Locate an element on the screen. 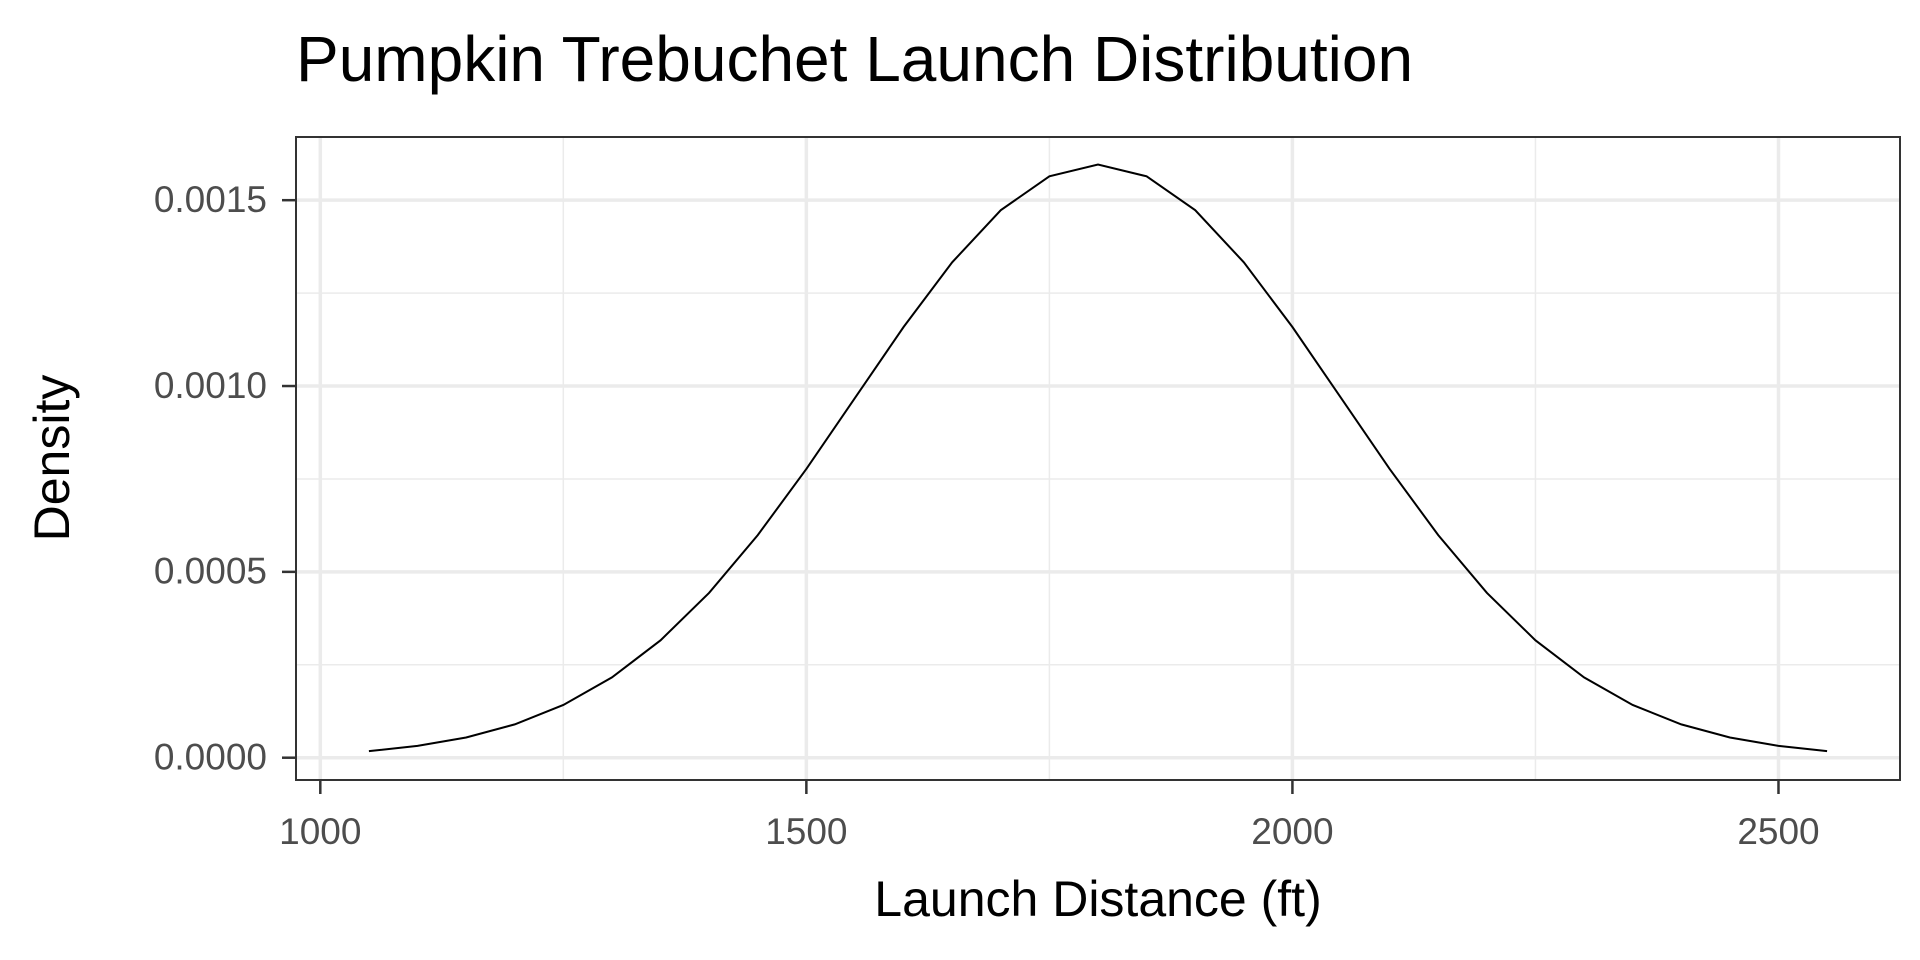  x-axis-label: Launch Distance (ft) is located at coordinates (1097, 899).